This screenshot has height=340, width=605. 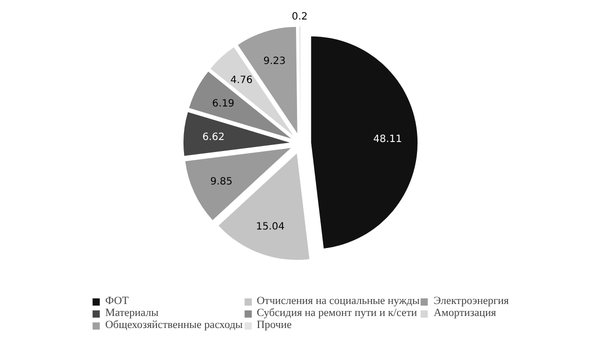 I want to click on legend-label: Общехозяйственные расходы, so click(x=174, y=325).